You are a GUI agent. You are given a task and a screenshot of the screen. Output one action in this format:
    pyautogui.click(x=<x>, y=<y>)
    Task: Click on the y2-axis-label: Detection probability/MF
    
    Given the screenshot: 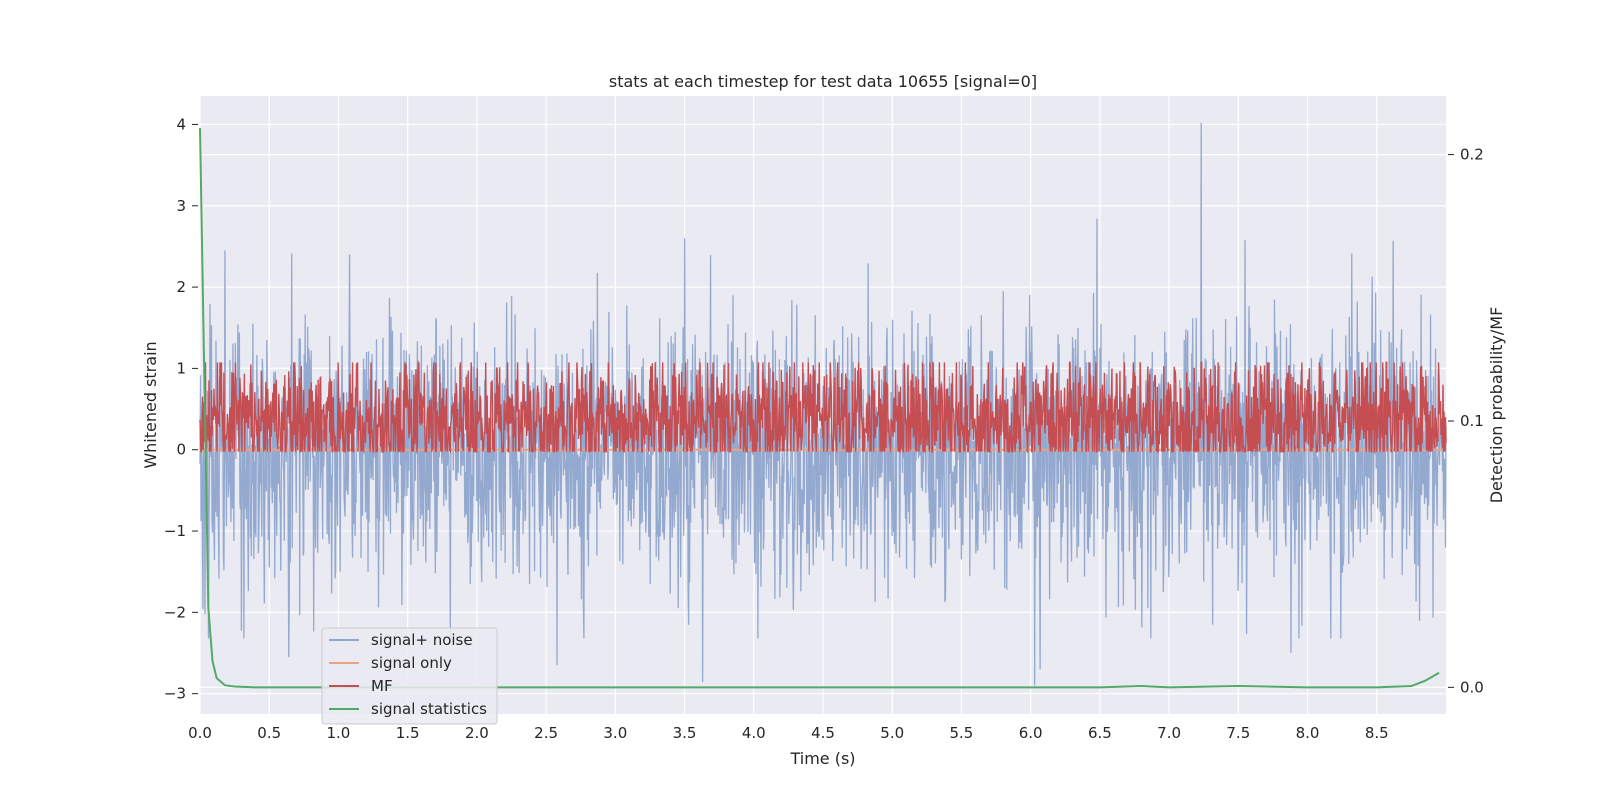 What is the action you would take?
    pyautogui.click(x=1496, y=405)
    